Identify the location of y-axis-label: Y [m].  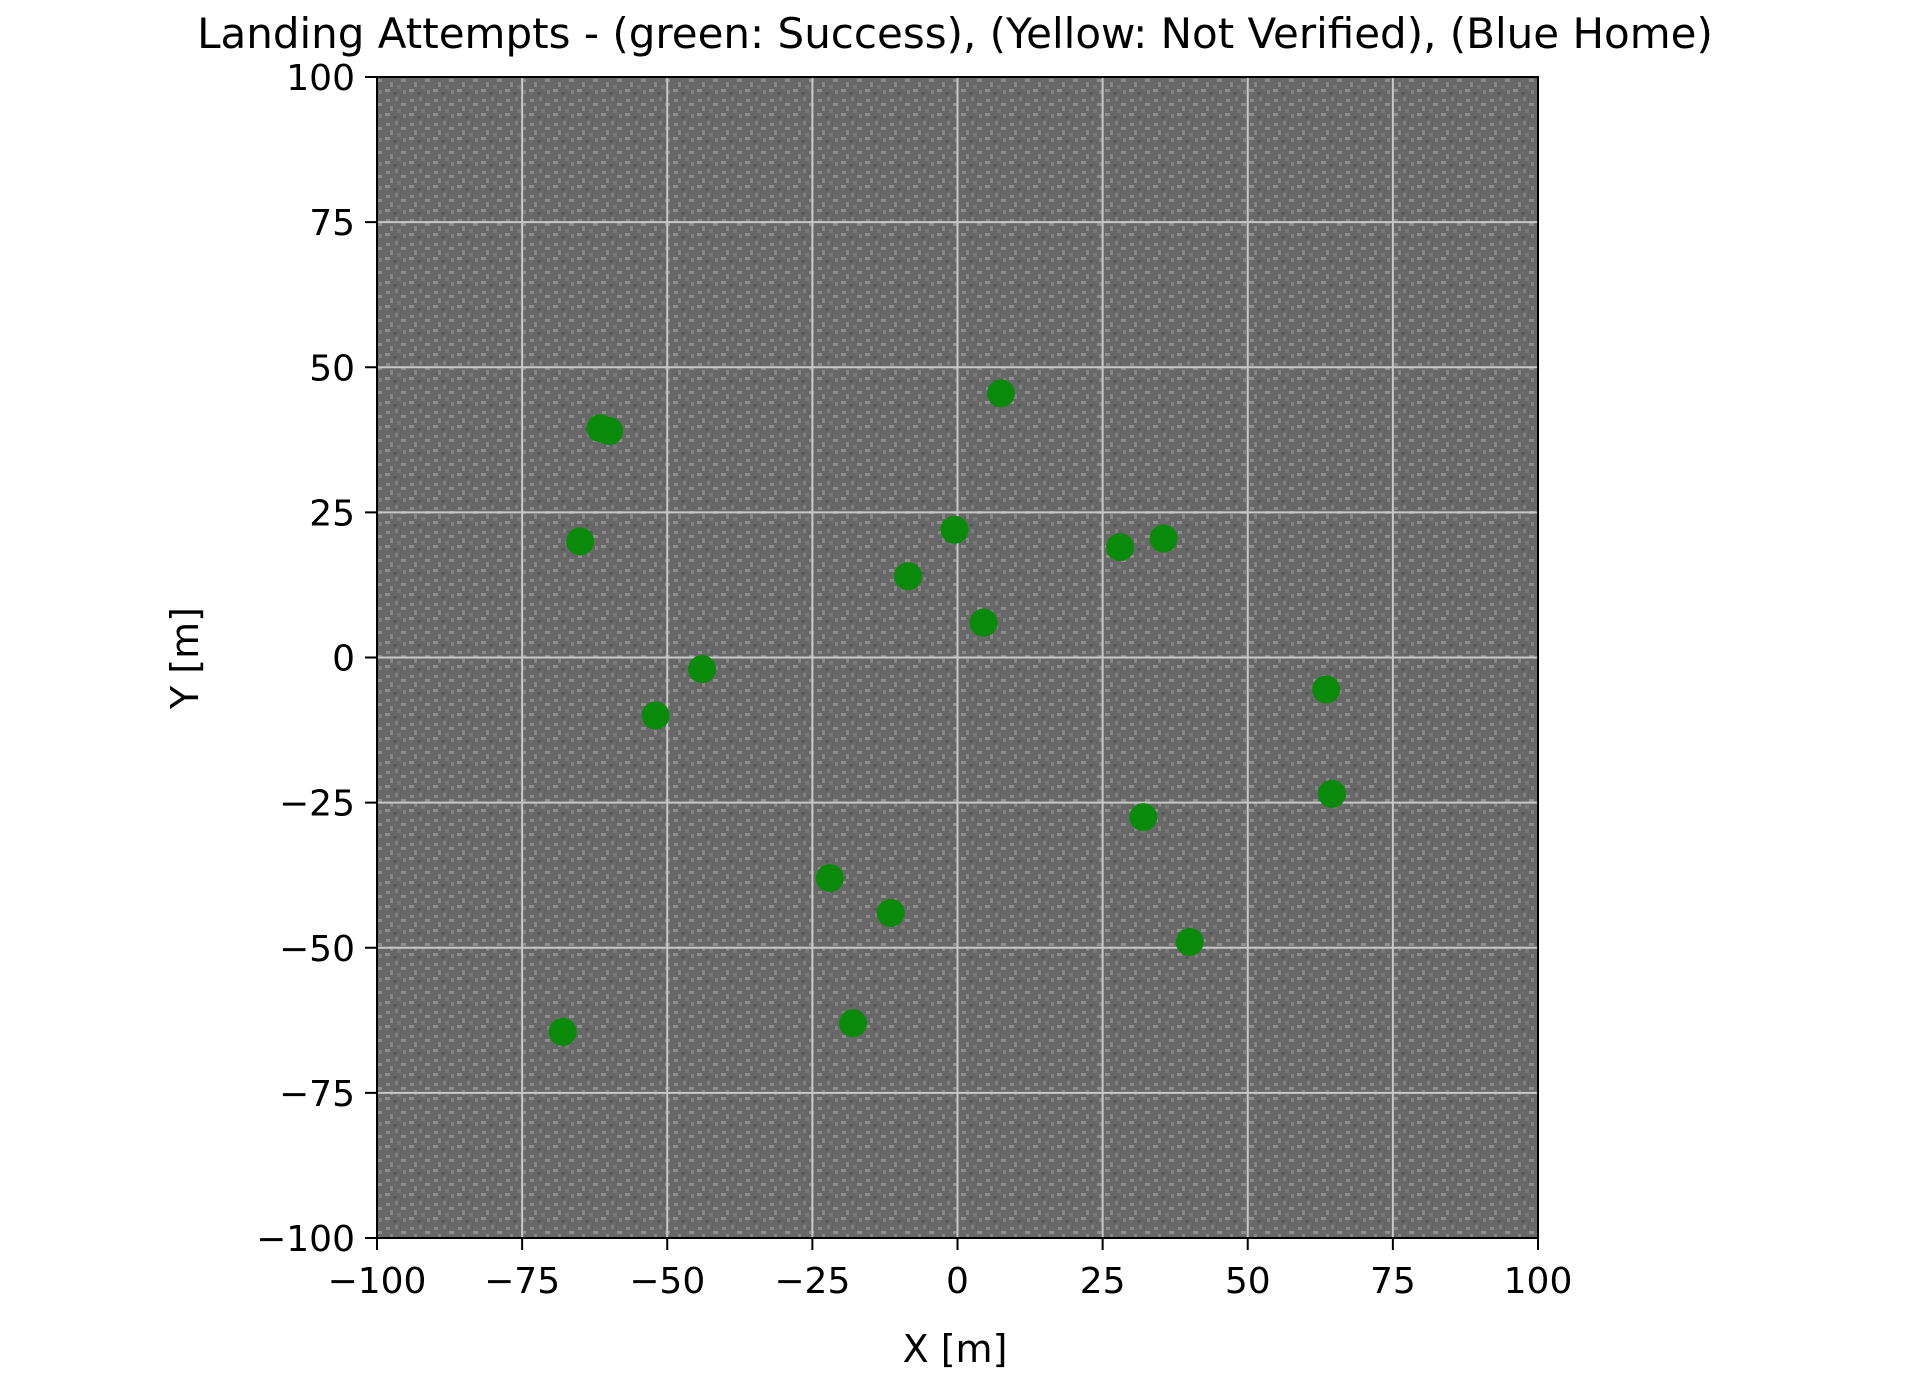
(185, 658).